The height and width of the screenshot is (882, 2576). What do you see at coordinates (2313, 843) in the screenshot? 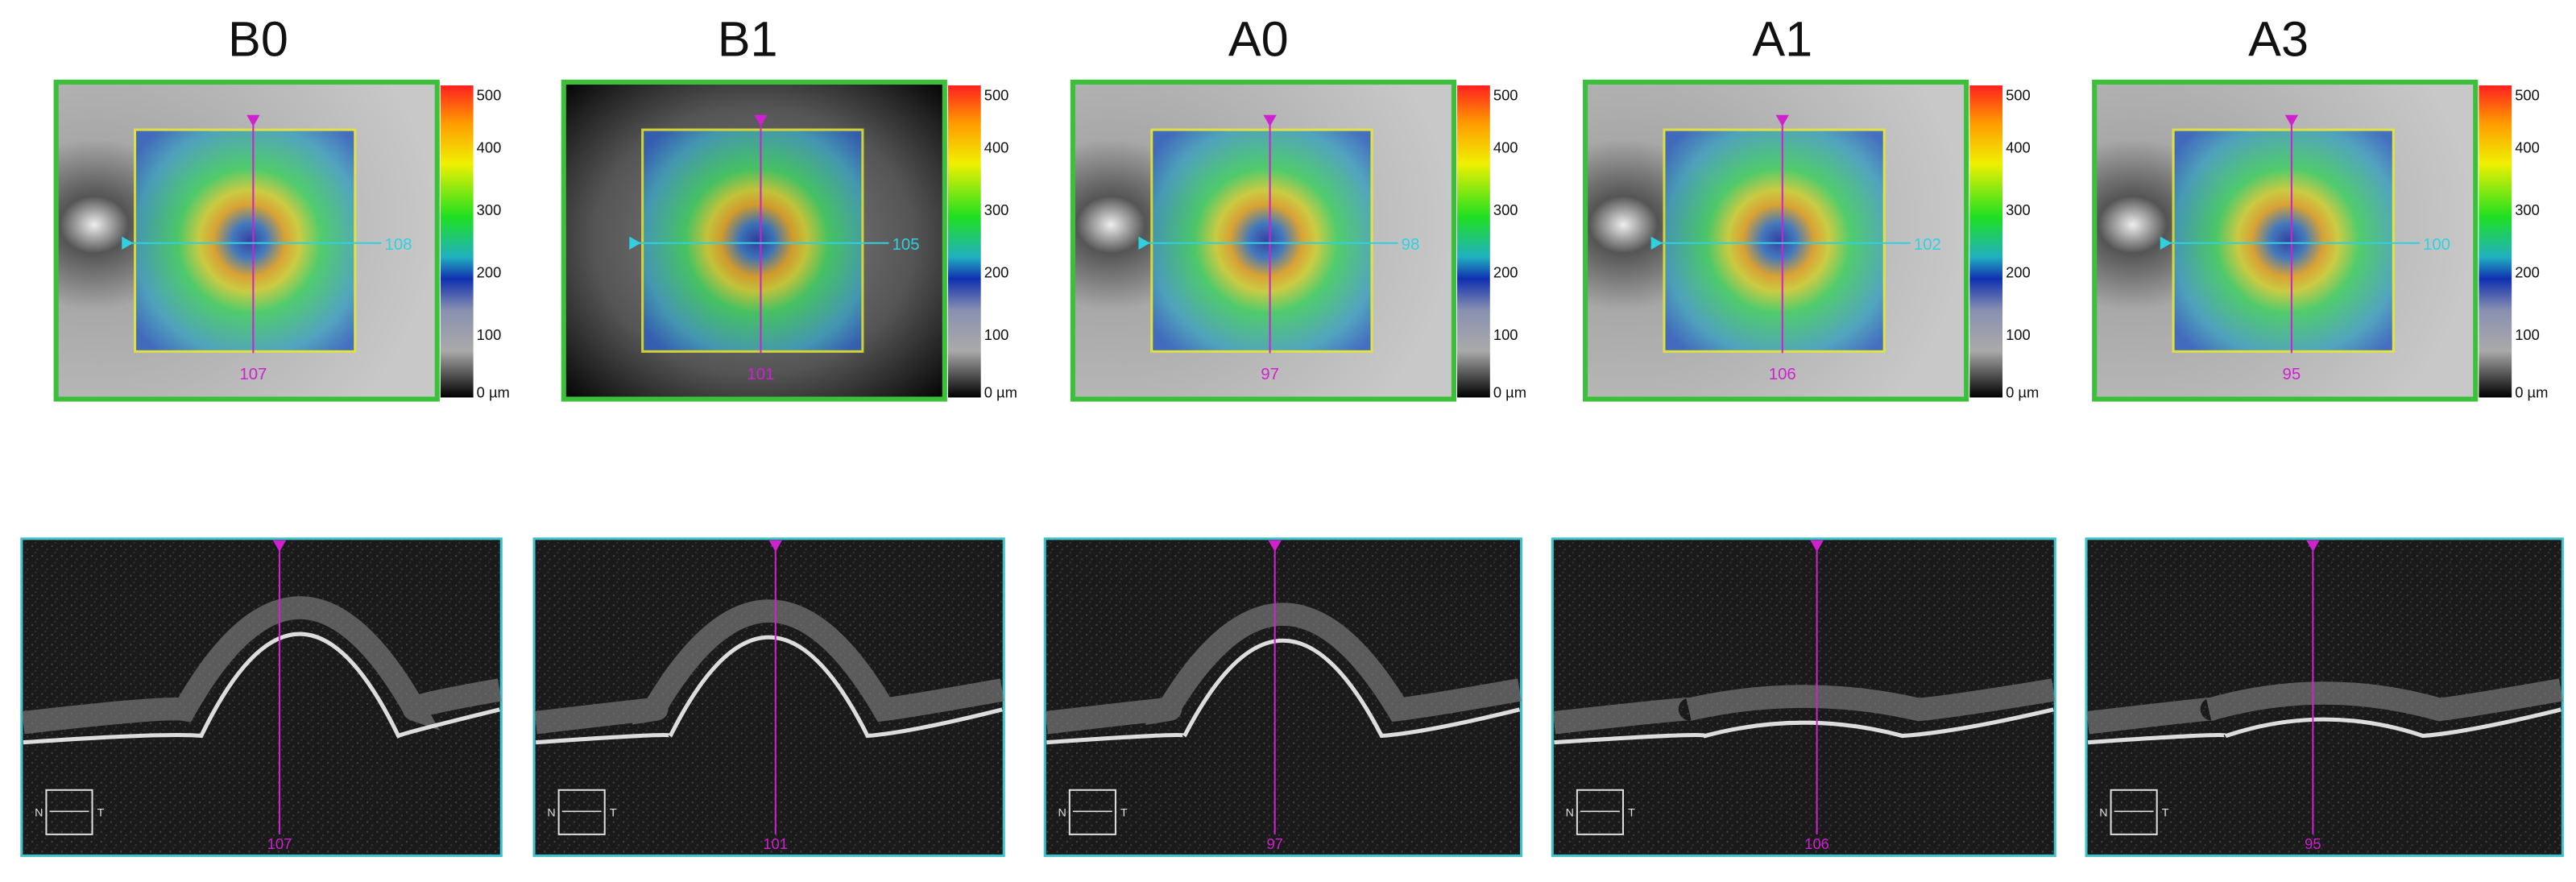
I see `bscan-number: 95` at bounding box center [2313, 843].